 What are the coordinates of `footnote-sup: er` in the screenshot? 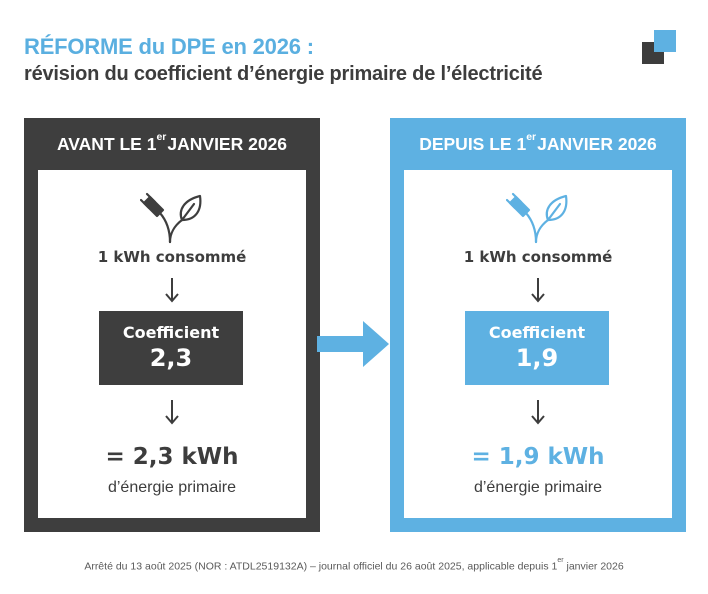 It's located at (560, 560).